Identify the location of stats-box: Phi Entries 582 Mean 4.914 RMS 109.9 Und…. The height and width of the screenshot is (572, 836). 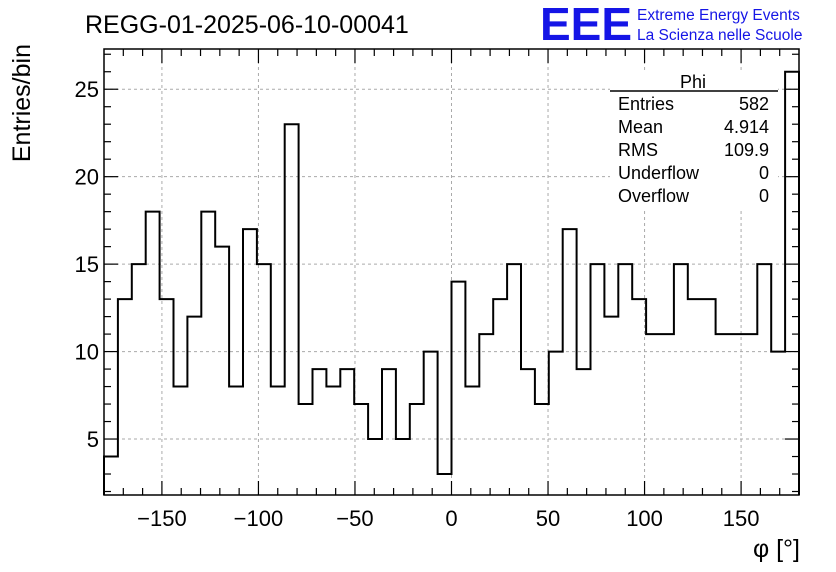
(694, 141).